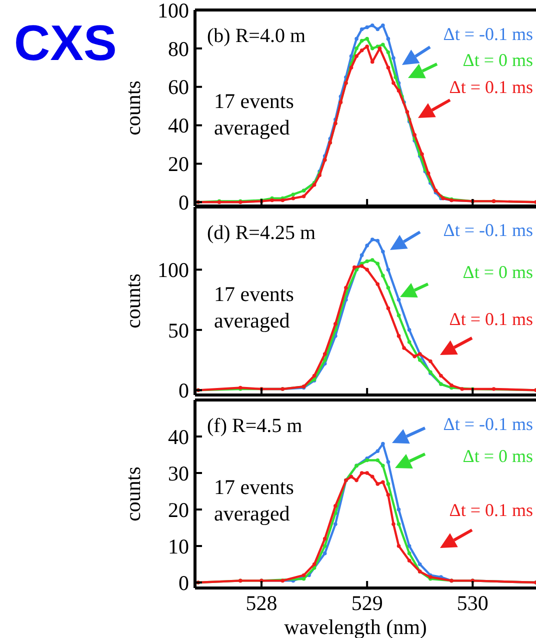  What do you see at coordinates (255, 426) in the screenshot?
I see `annotation: (f) R=4.5 m` at bounding box center [255, 426].